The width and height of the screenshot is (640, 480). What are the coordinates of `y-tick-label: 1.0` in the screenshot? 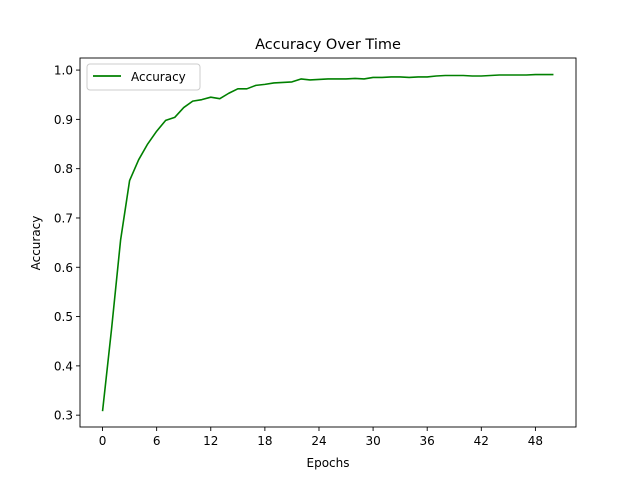 It's located at (63, 71).